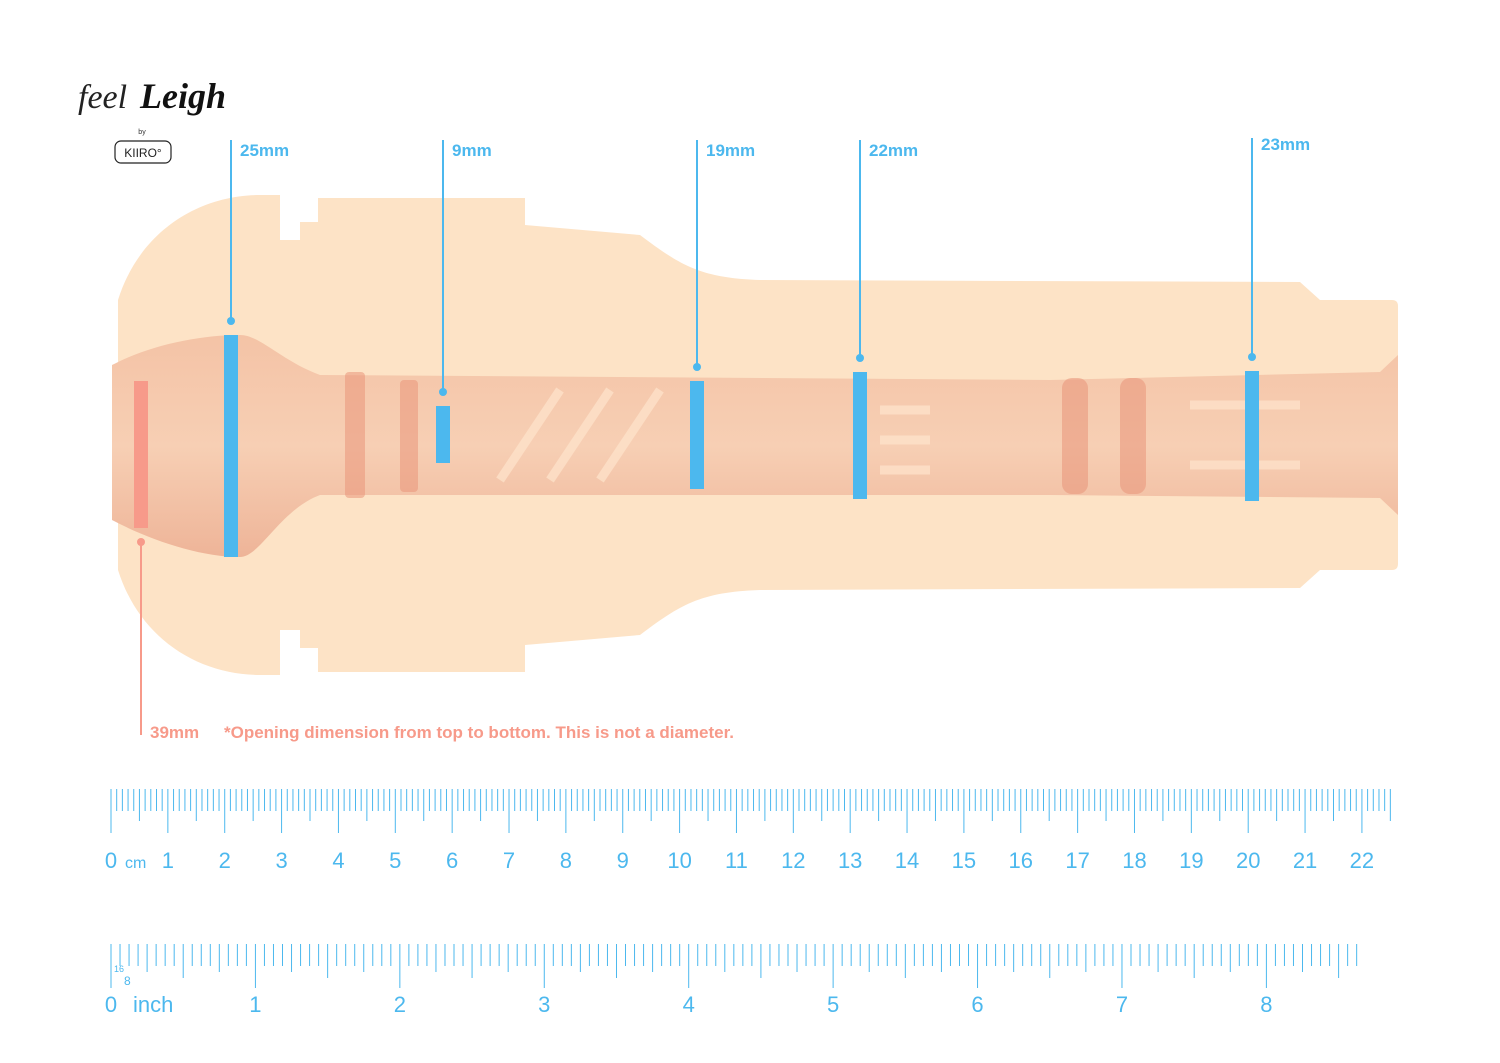 This screenshot has width=1500, height=1063. What do you see at coordinates (509, 860) in the screenshot?
I see `cm-label: 7` at bounding box center [509, 860].